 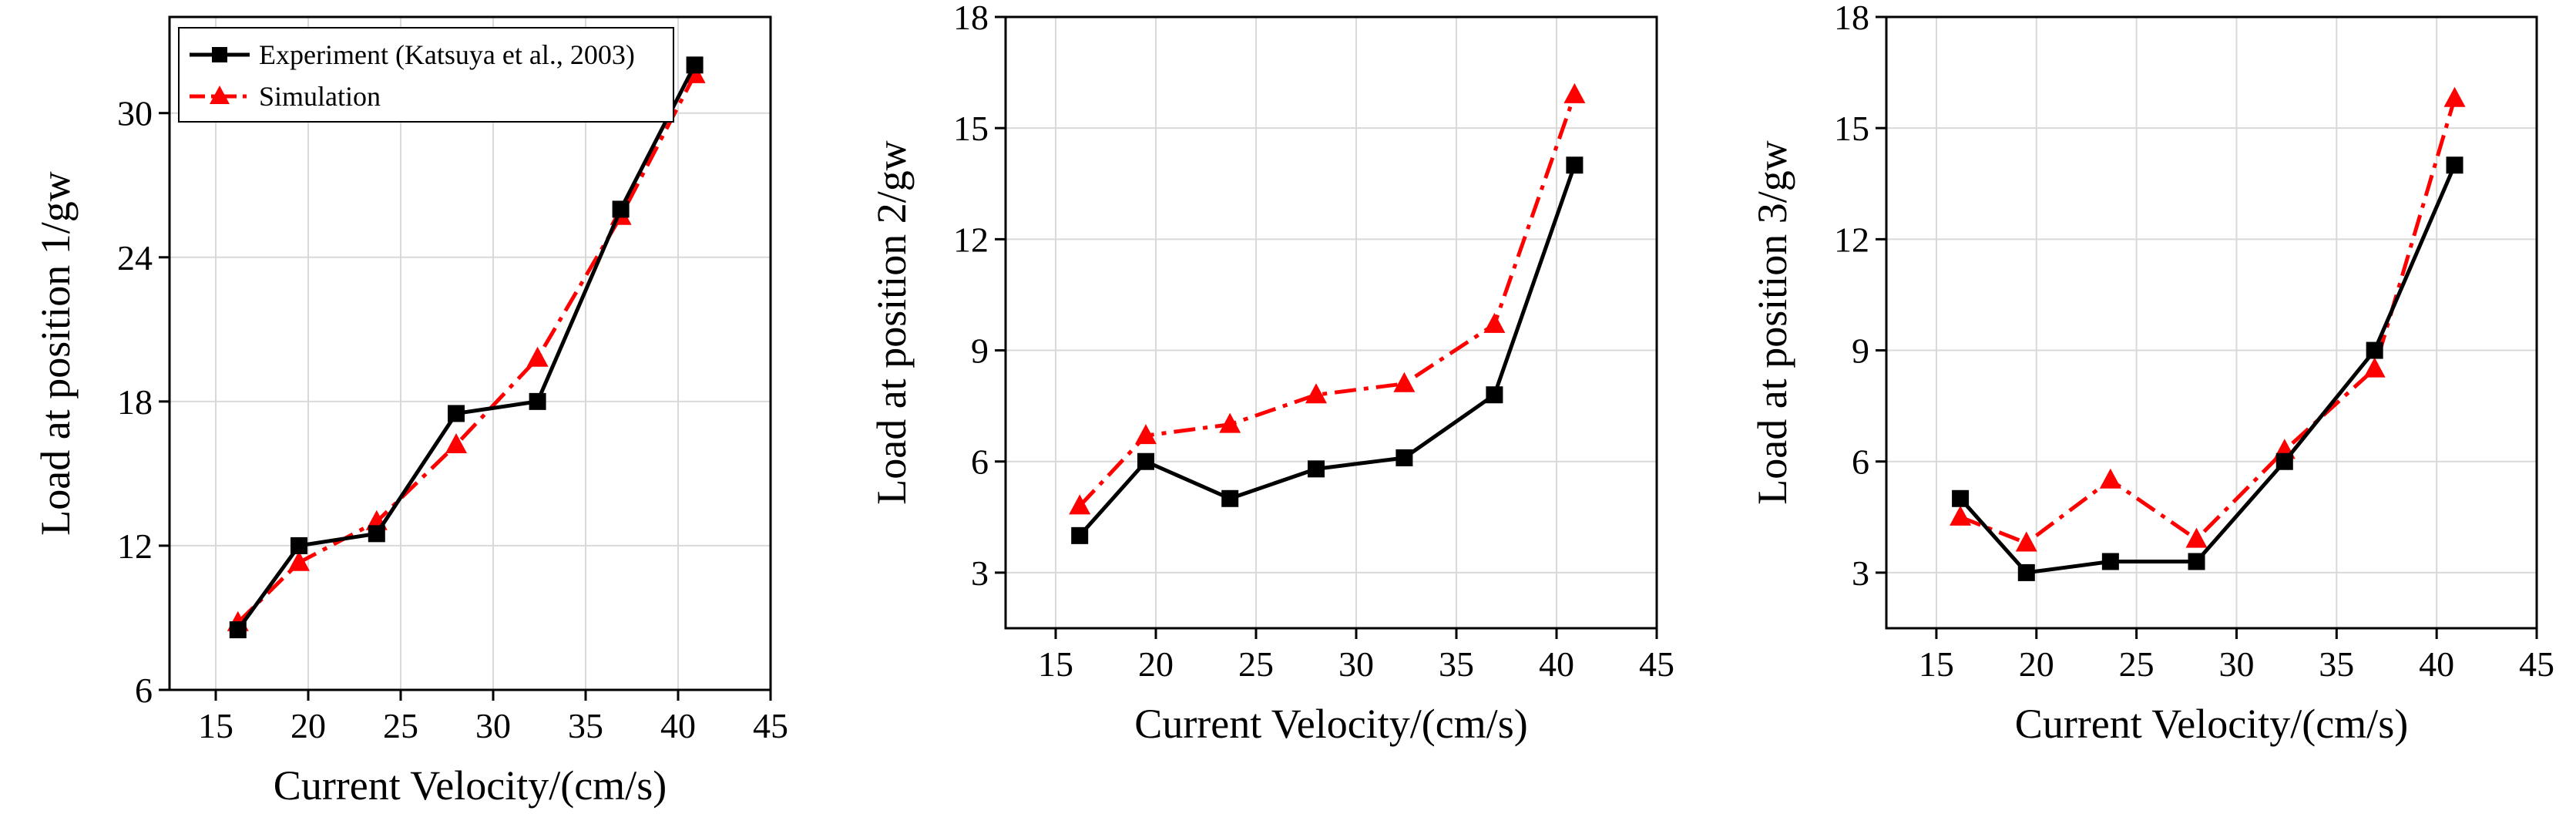 What do you see at coordinates (55, 353) in the screenshot?
I see `y-axis-title: Load at position 1/gw` at bounding box center [55, 353].